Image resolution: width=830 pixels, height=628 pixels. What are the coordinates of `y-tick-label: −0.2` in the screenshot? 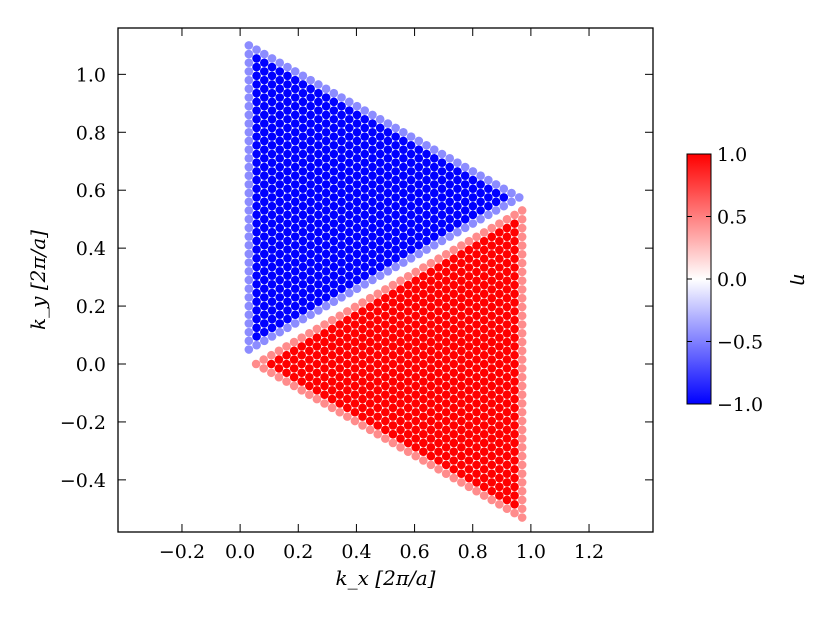 It's located at (83, 423).